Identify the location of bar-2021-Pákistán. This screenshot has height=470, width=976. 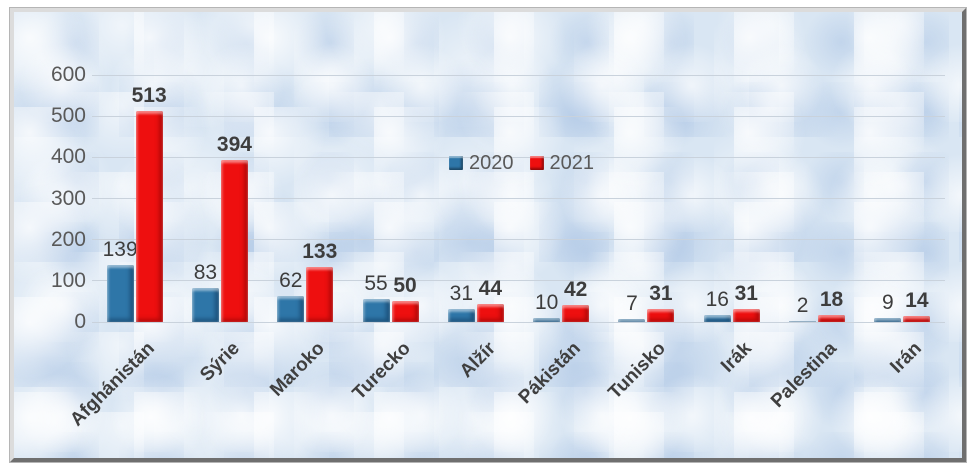
(576, 313).